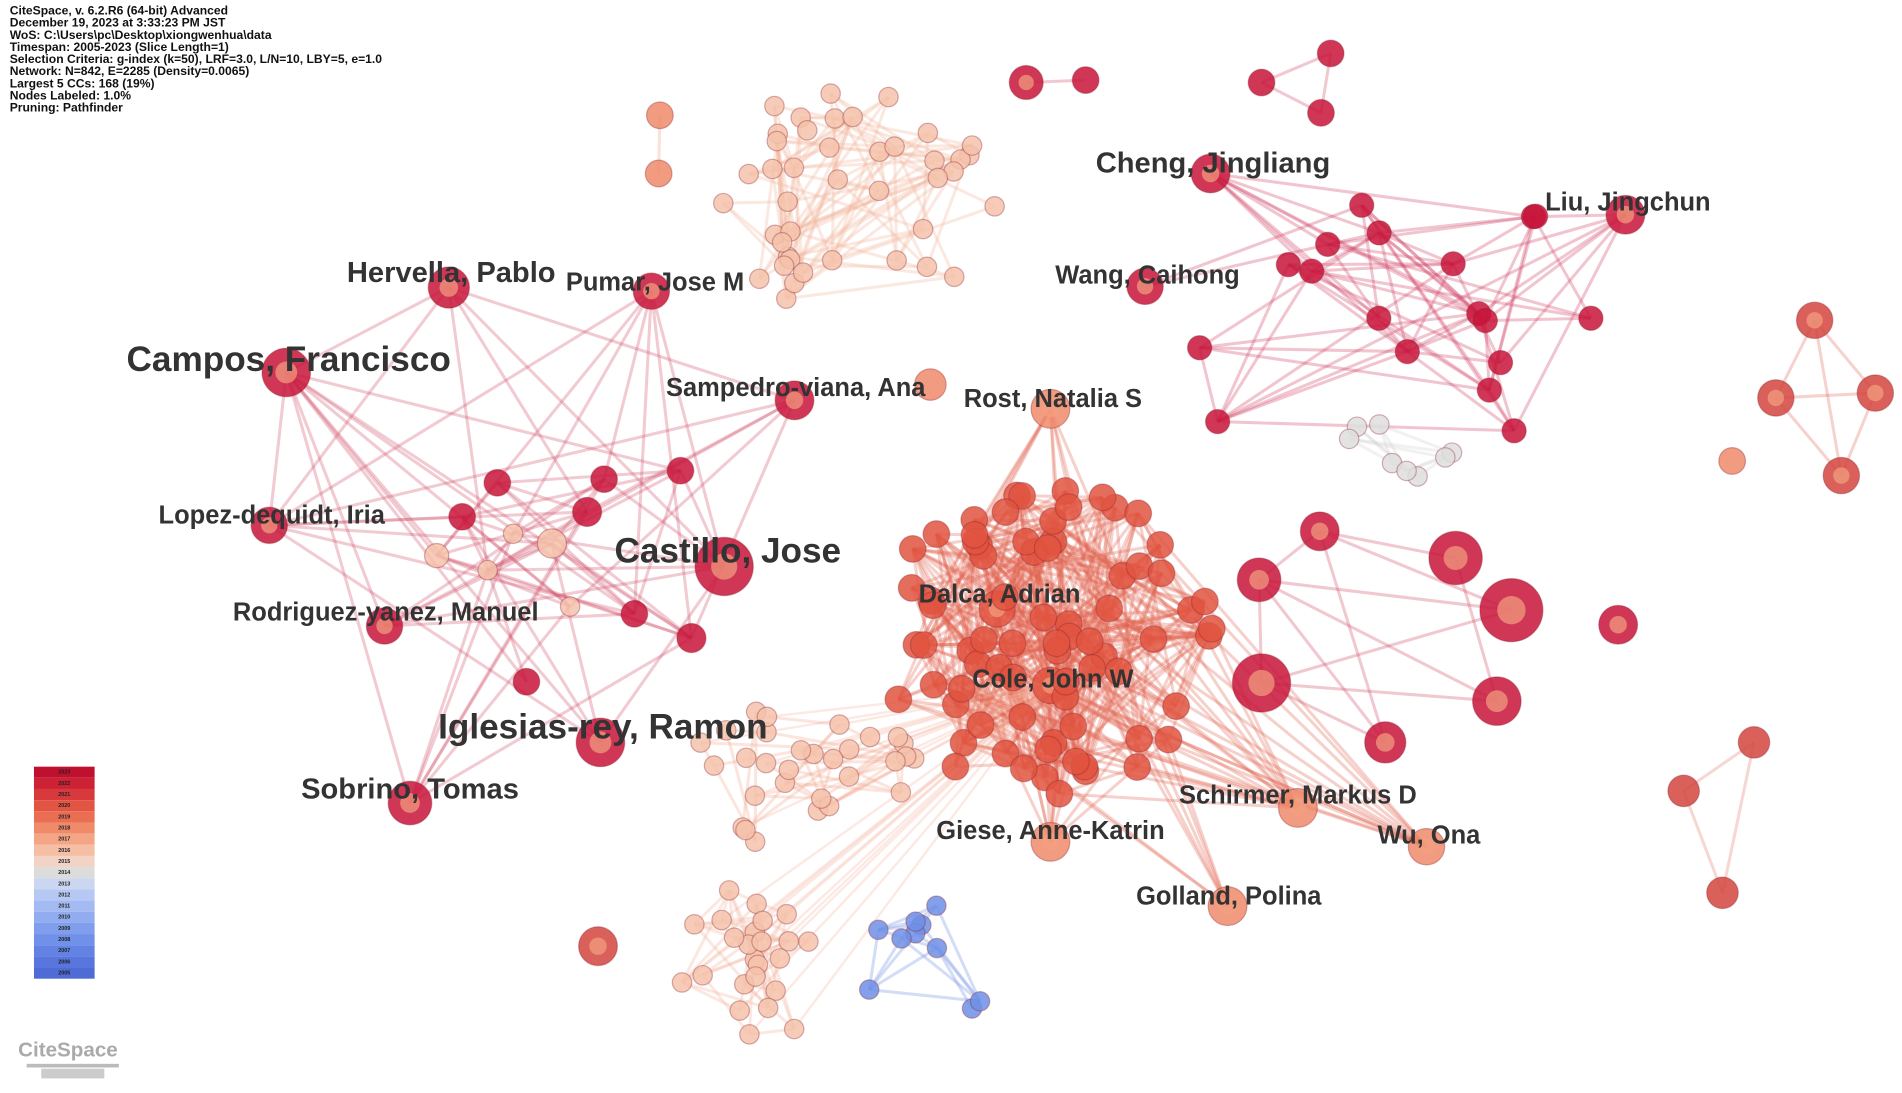 The width and height of the screenshot is (1902, 1093). Describe the element at coordinates (1430, 836) in the screenshot. I see `node-label: Wu, Ona` at that location.